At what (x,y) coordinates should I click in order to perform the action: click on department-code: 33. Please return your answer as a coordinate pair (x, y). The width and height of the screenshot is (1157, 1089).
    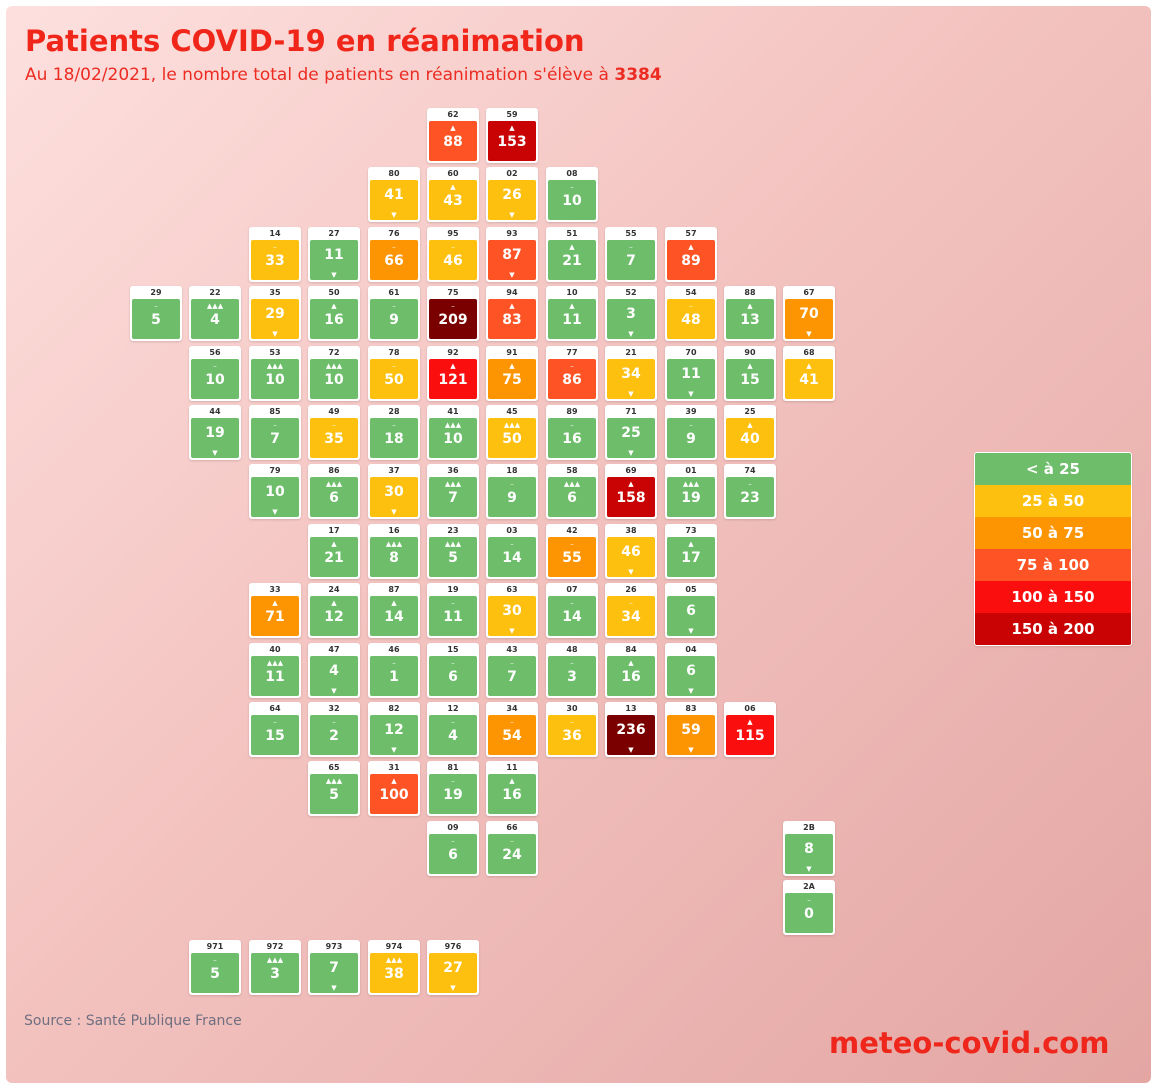
    Looking at the image, I should click on (275, 589).